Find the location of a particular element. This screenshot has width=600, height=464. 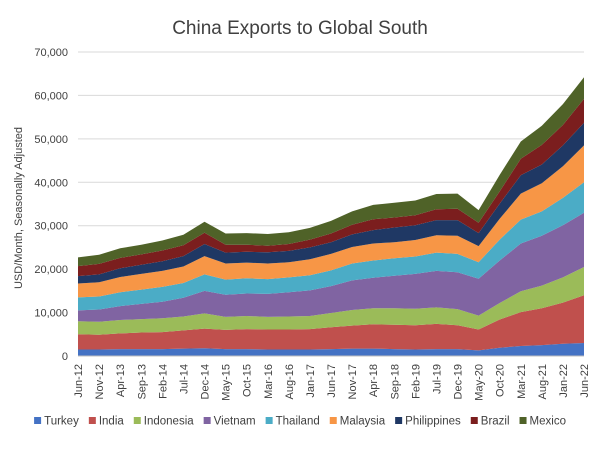

area-india is located at coordinates (331, 323).